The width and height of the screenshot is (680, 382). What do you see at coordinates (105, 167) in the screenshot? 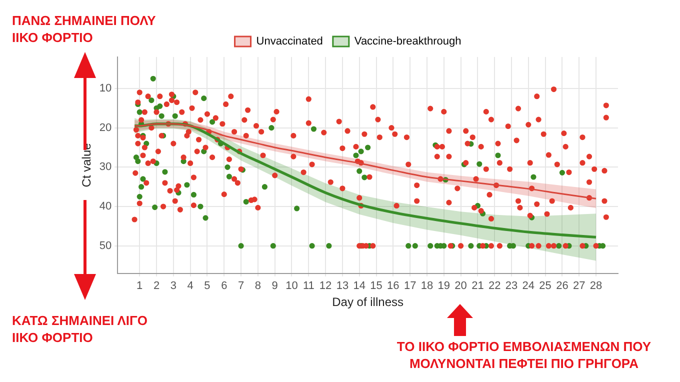
I see `y-tick-label: 30` at bounding box center [105, 167].